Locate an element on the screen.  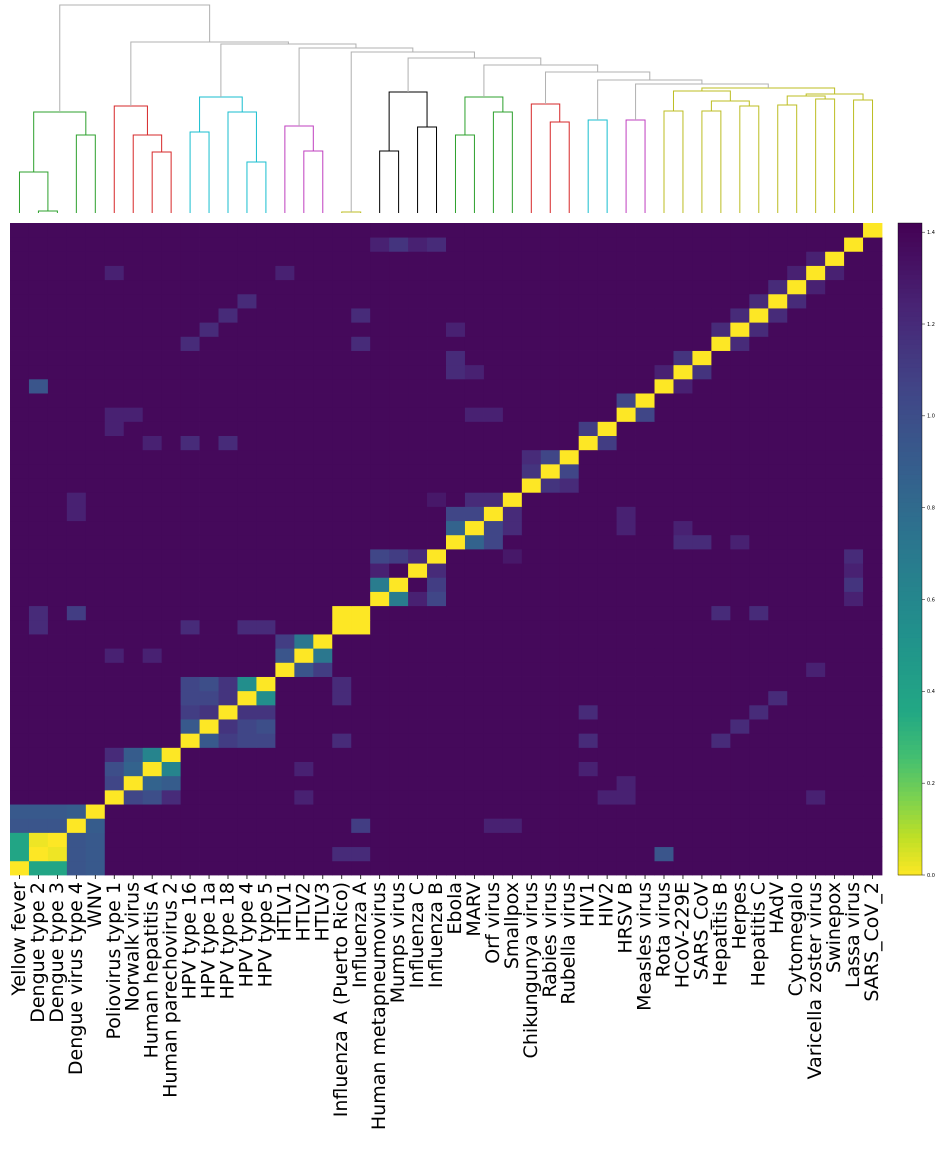
x-tick-label: Influenza A is located at coordinates (360, 935).